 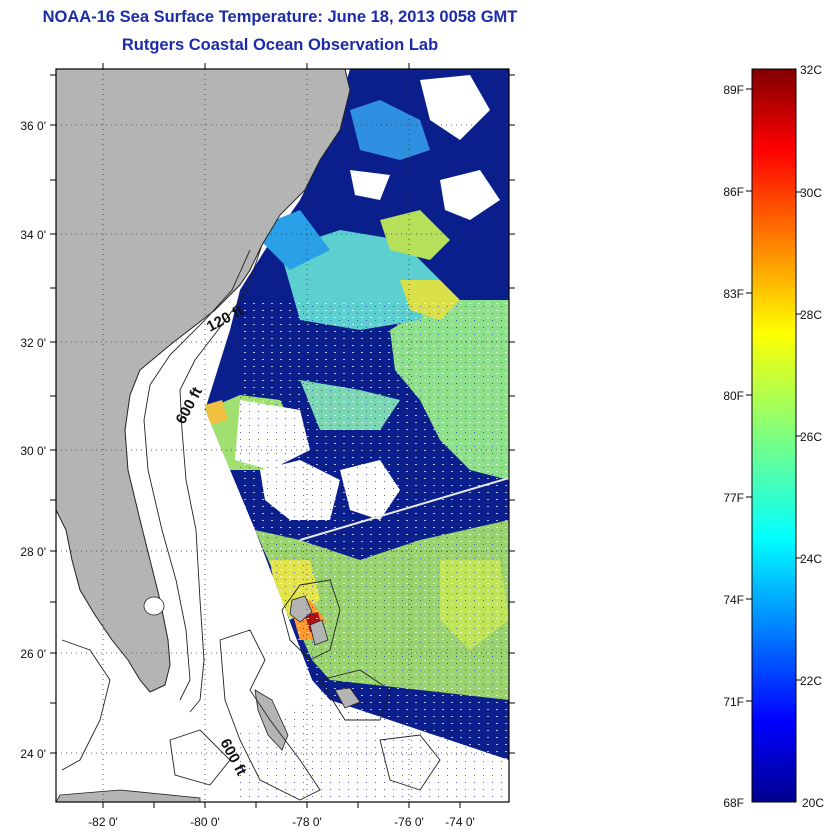 I want to click on colorbar-ticks, so click(x=774, y=395).